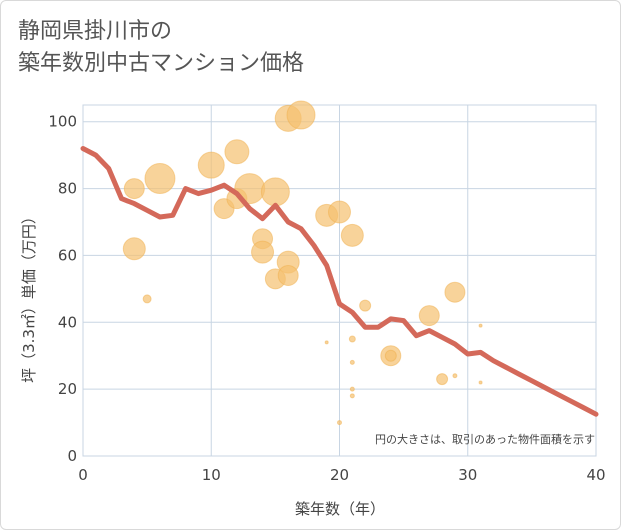  Describe the element at coordinates (72, 456) in the screenshot. I see `y-tick-label: 0` at that location.